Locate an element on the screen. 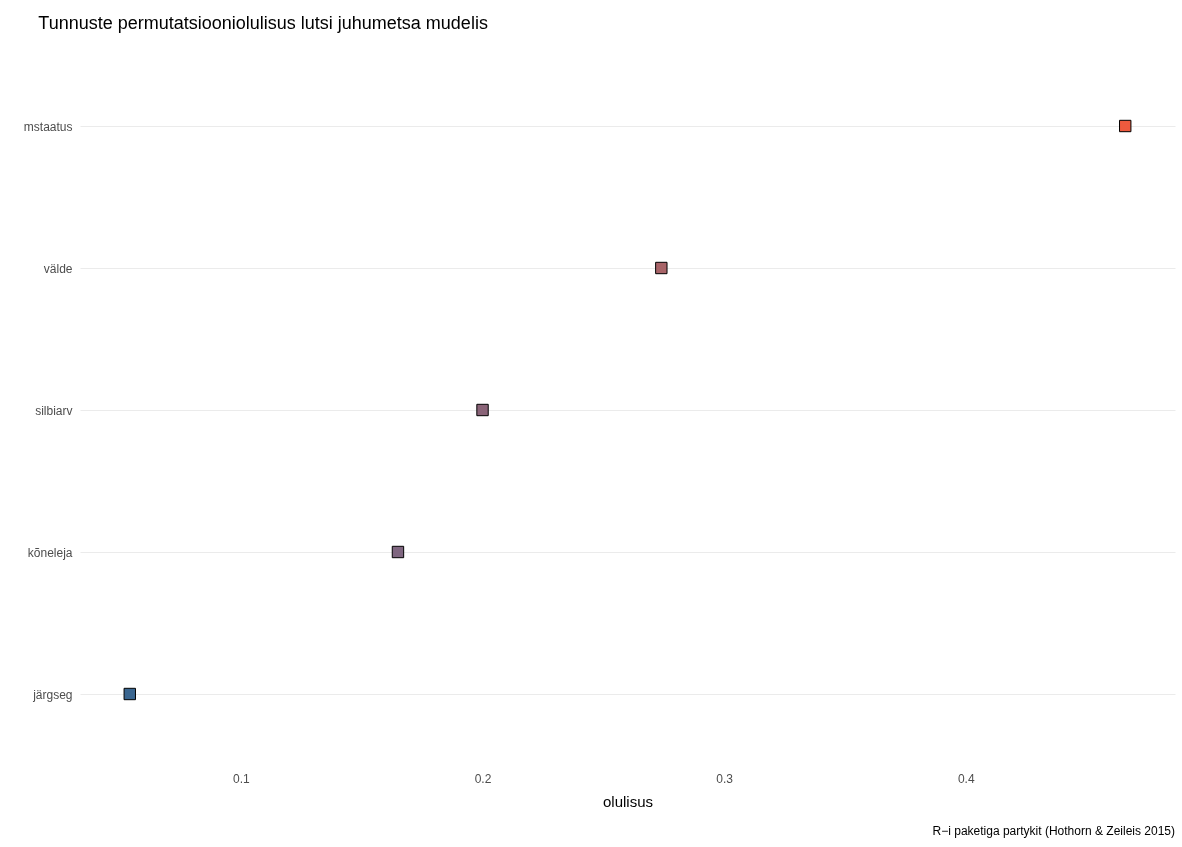 The width and height of the screenshot is (1182, 847). y-tick-label: välde is located at coordinates (58, 268).